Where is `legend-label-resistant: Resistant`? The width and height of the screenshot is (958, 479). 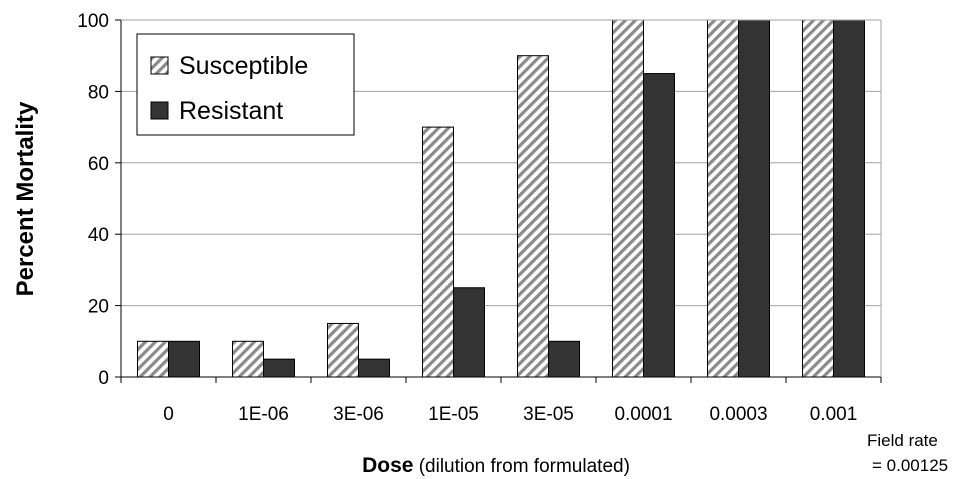
legend-label-resistant: Resistant is located at coordinates (231, 111).